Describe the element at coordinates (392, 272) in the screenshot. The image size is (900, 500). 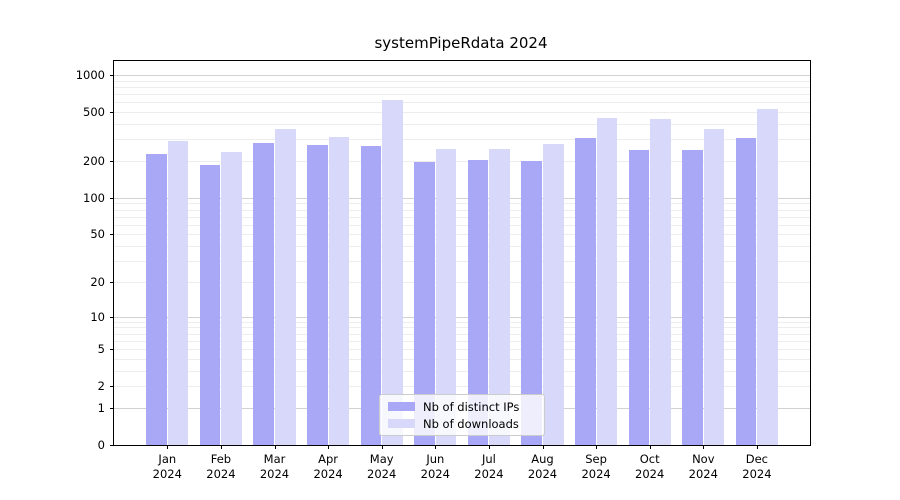
I see `bar-downloads-may` at that location.